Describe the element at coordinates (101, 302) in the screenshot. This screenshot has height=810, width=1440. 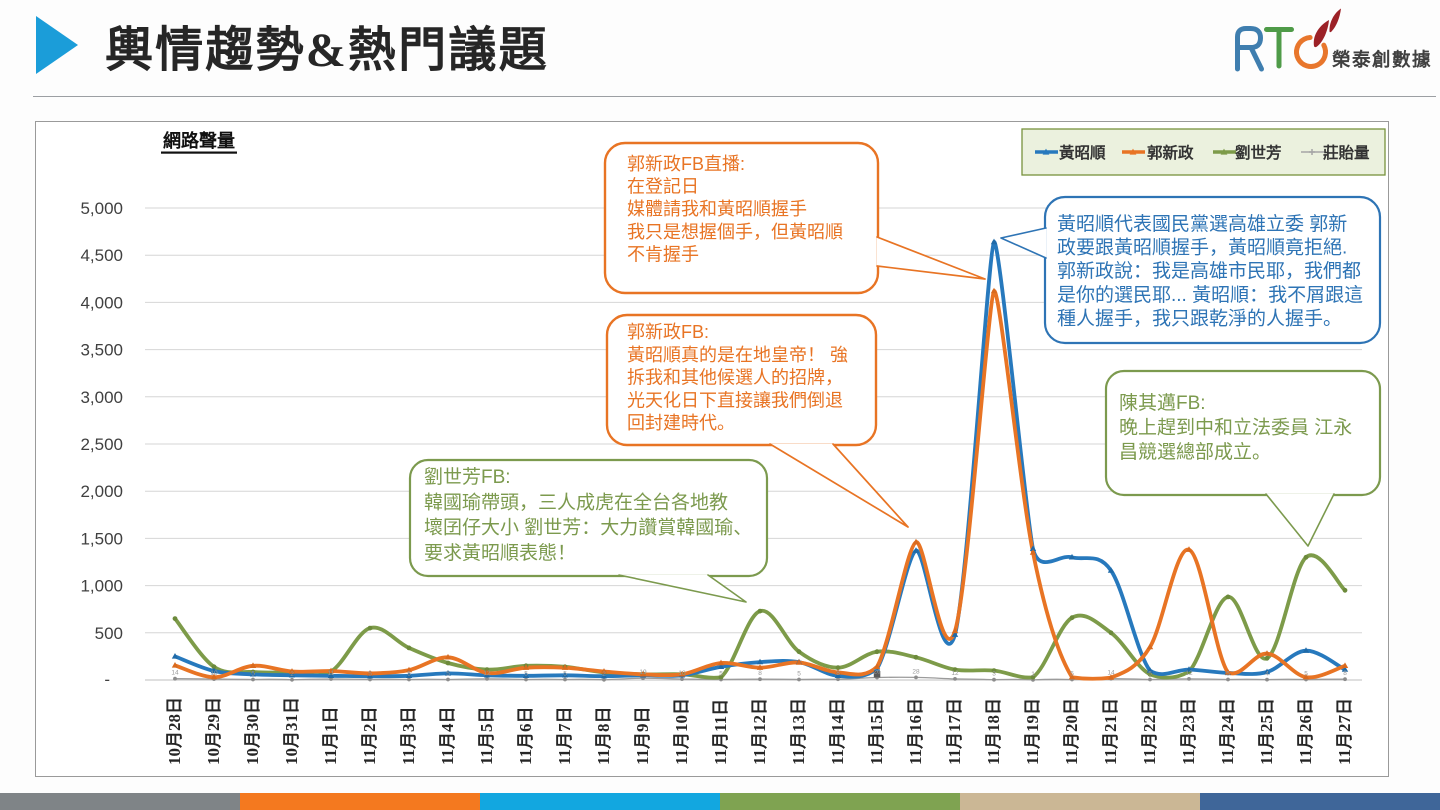
I see `svg-text: 4,000` at that location.